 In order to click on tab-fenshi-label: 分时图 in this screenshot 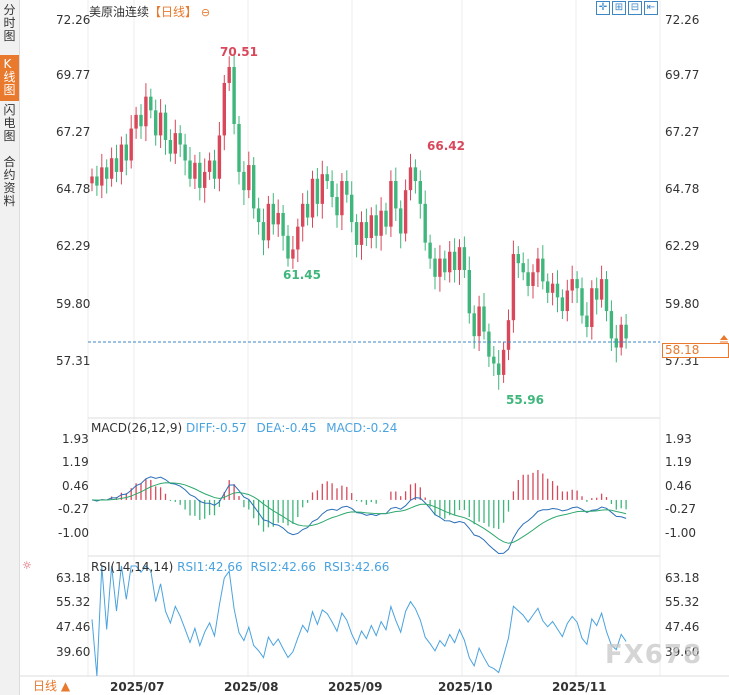, I will do `click(9, 23)`.